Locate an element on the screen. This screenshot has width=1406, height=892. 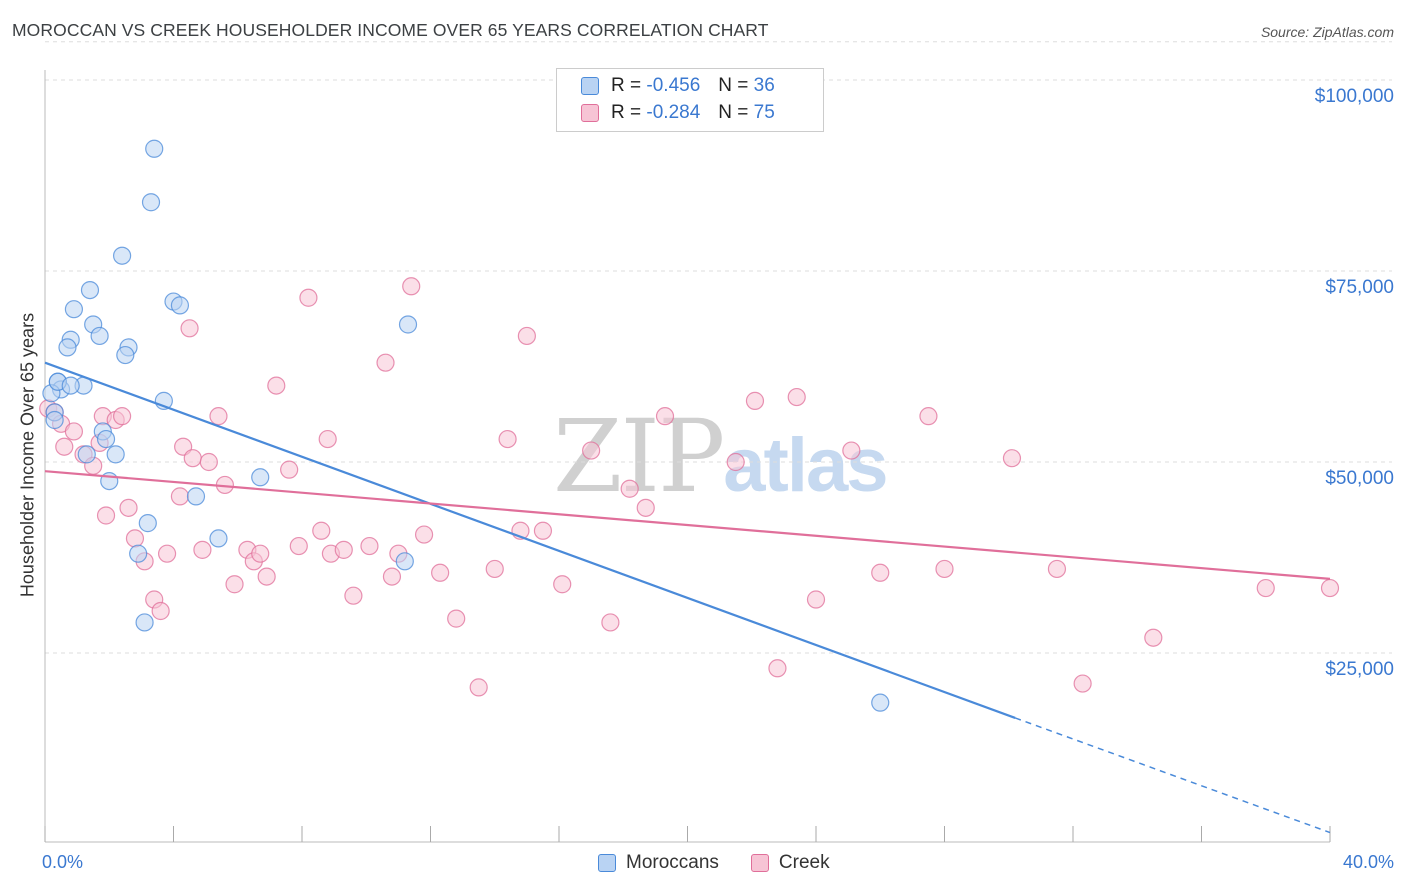
source-label: Source: ZipAtlas.com is located at coordinates (1327, 32).